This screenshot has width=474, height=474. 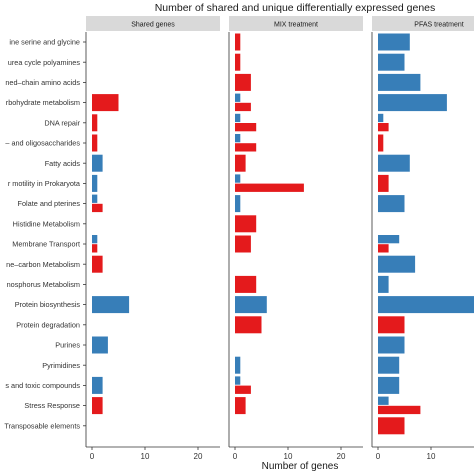 What do you see at coordinates (42, 385) in the screenshot?
I see `category-label: s and toxic compounds` at bounding box center [42, 385].